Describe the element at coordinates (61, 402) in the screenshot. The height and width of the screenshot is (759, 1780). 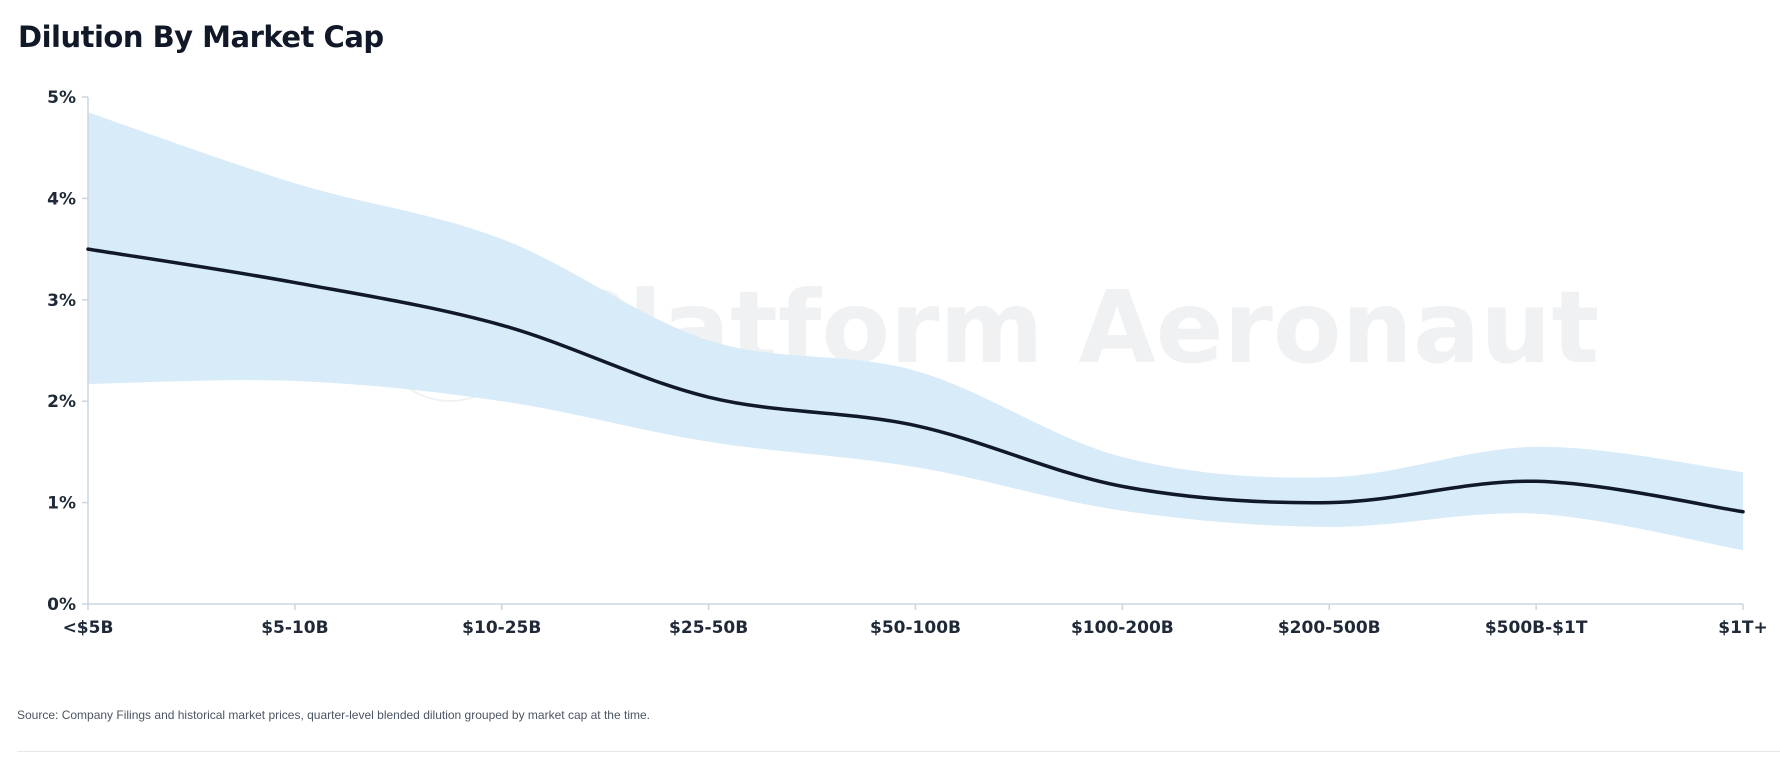
I see `y-tick-label: 2%` at that location.